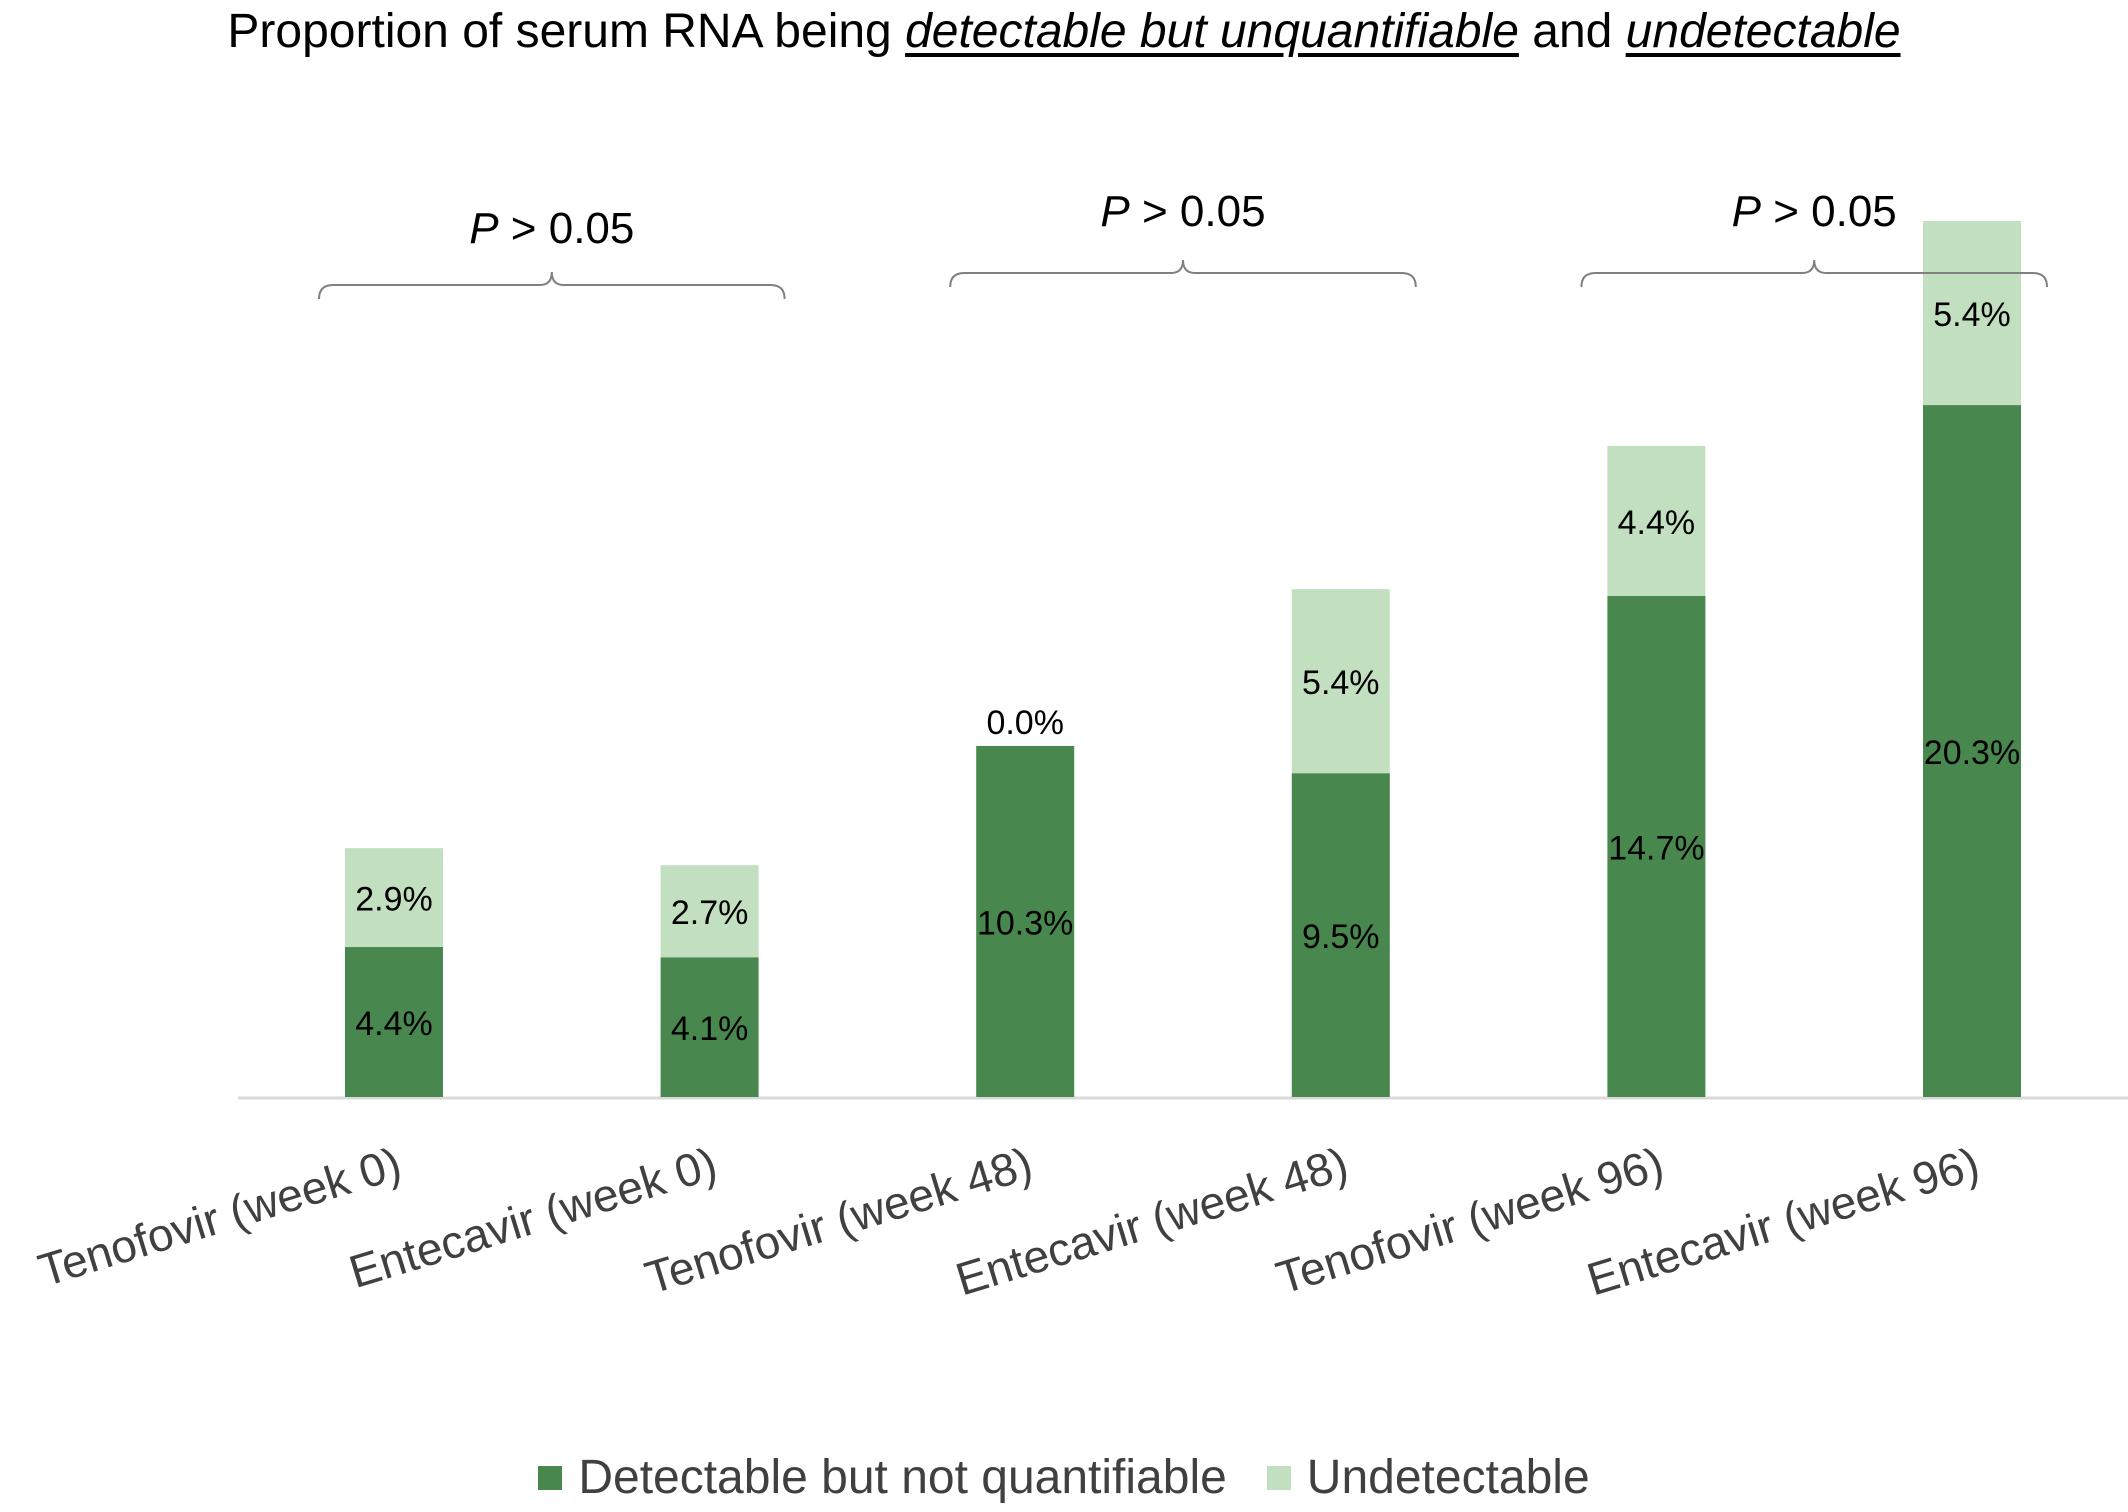 This screenshot has height=1512, width=2128. I want to click on legend-item-dnq: Detectable but not quantifiable, so click(882, 1477).